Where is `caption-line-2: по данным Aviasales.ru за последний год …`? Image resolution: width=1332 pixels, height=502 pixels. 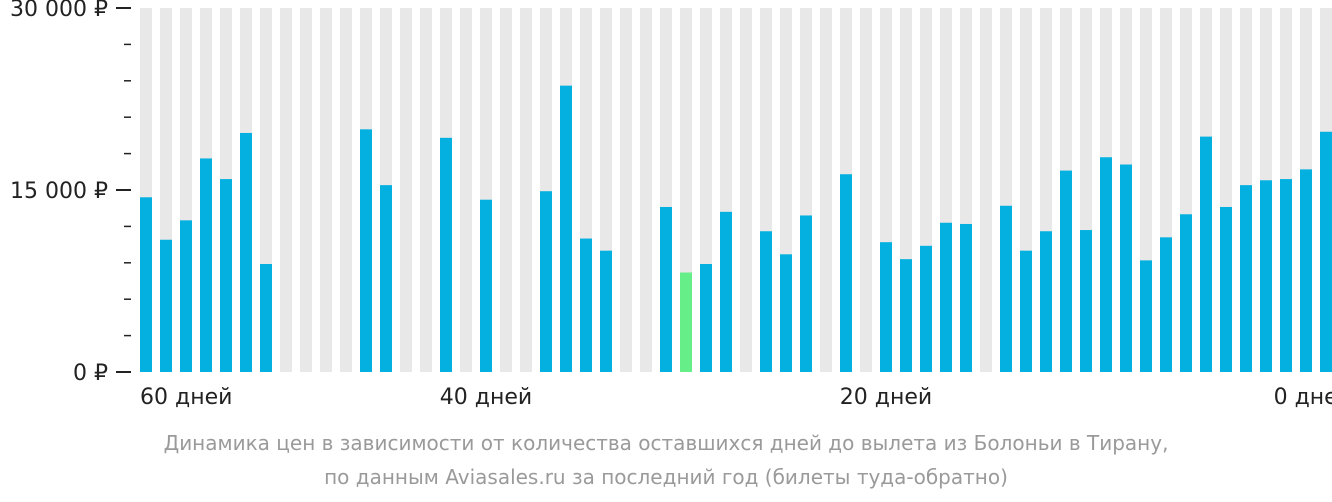
caption-line-2: по данным Aviasales.ru за последний год … is located at coordinates (666, 477).